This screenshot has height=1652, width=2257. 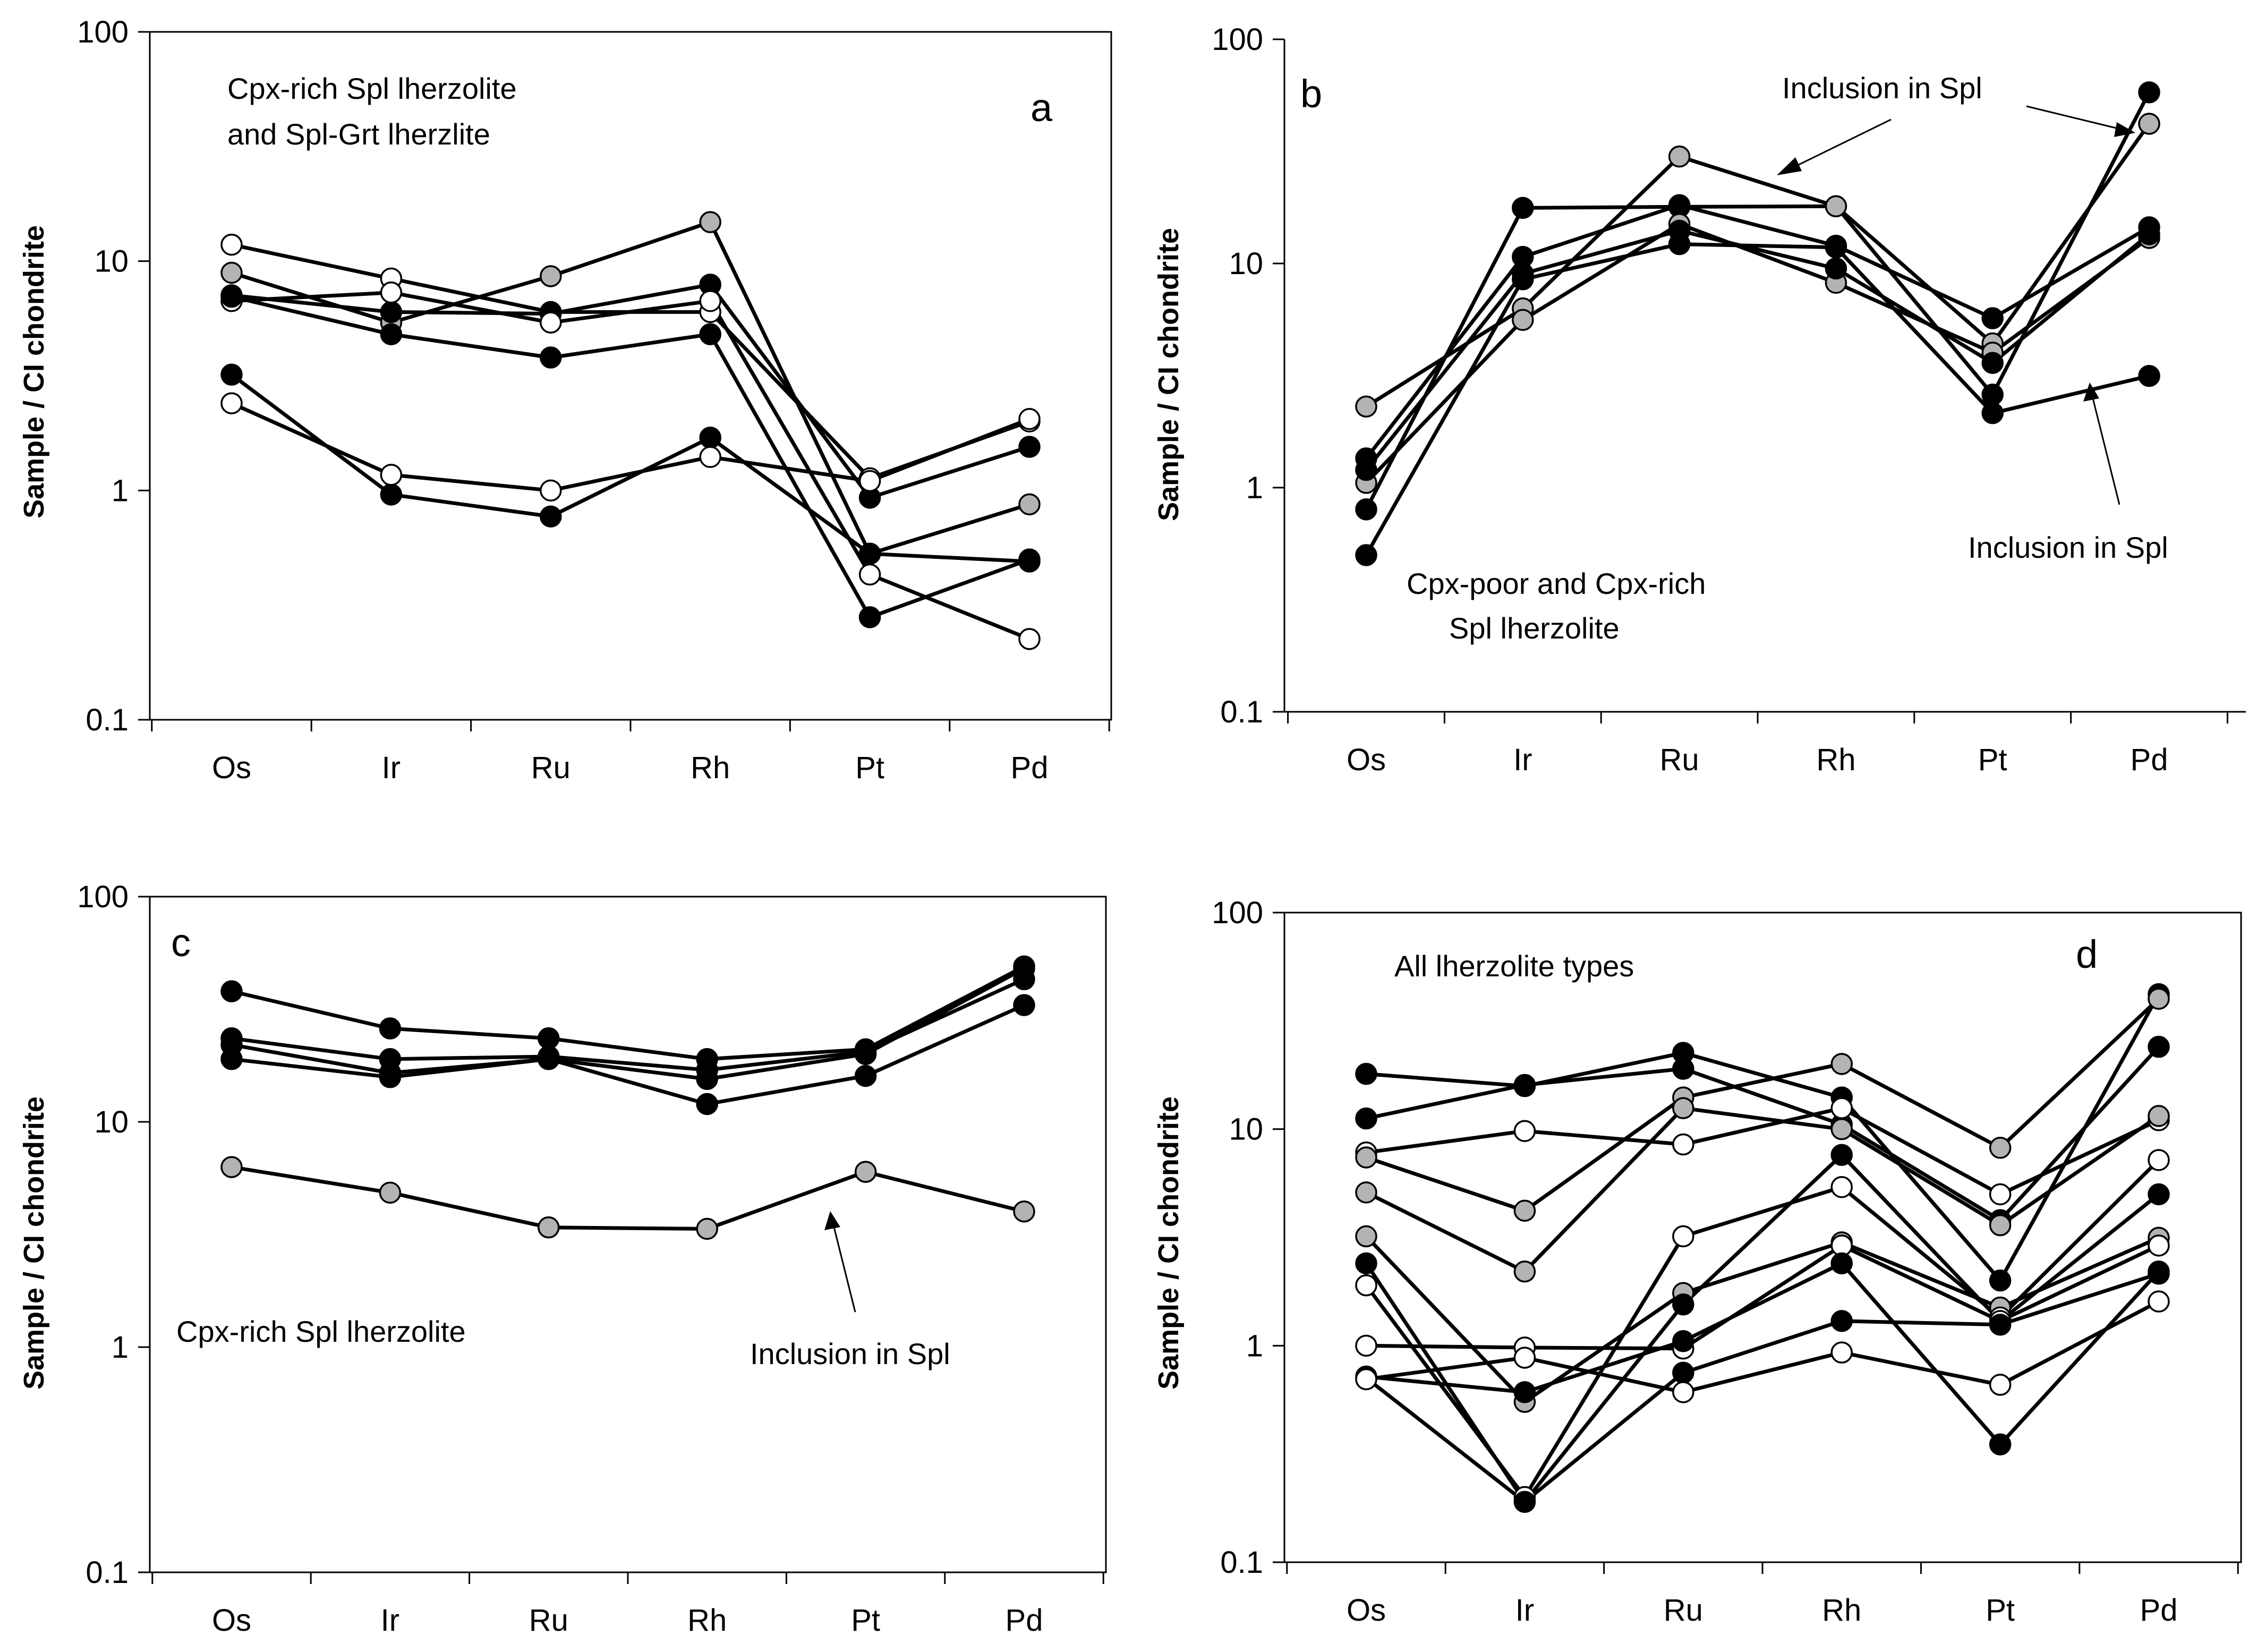 I want to click on panel-c-series-1-point-os, so click(x=231, y=991).